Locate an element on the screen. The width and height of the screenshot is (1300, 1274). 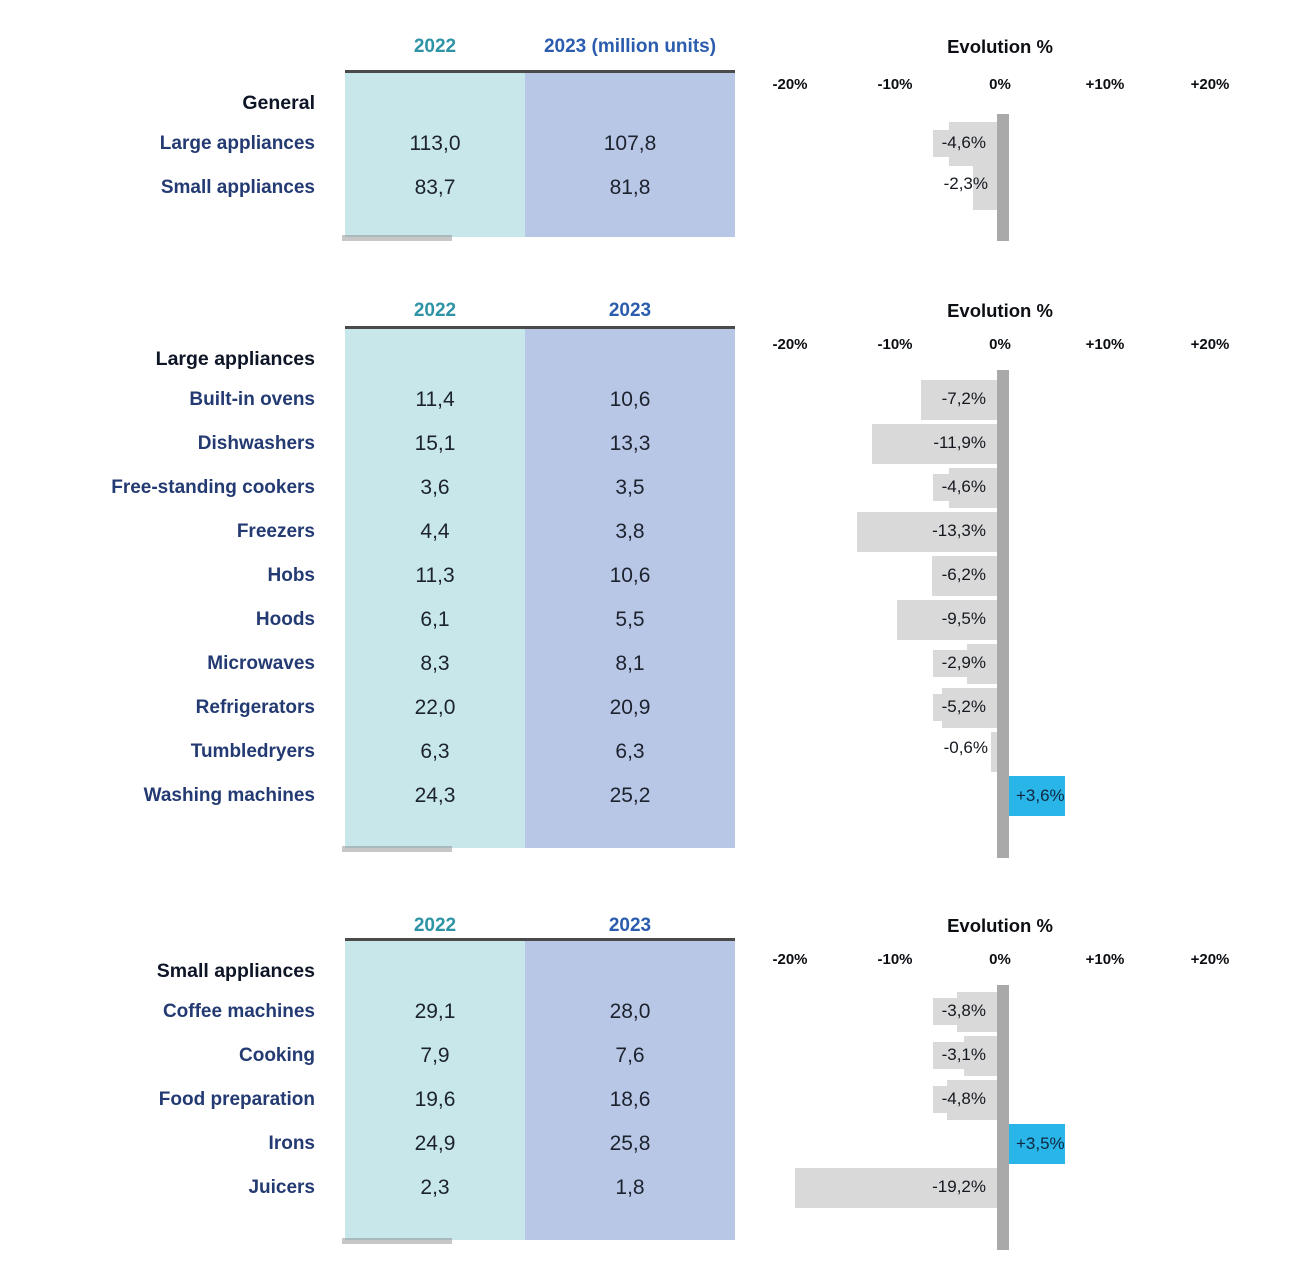
row-label: Built-in ovens is located at coordinates (252, 399).